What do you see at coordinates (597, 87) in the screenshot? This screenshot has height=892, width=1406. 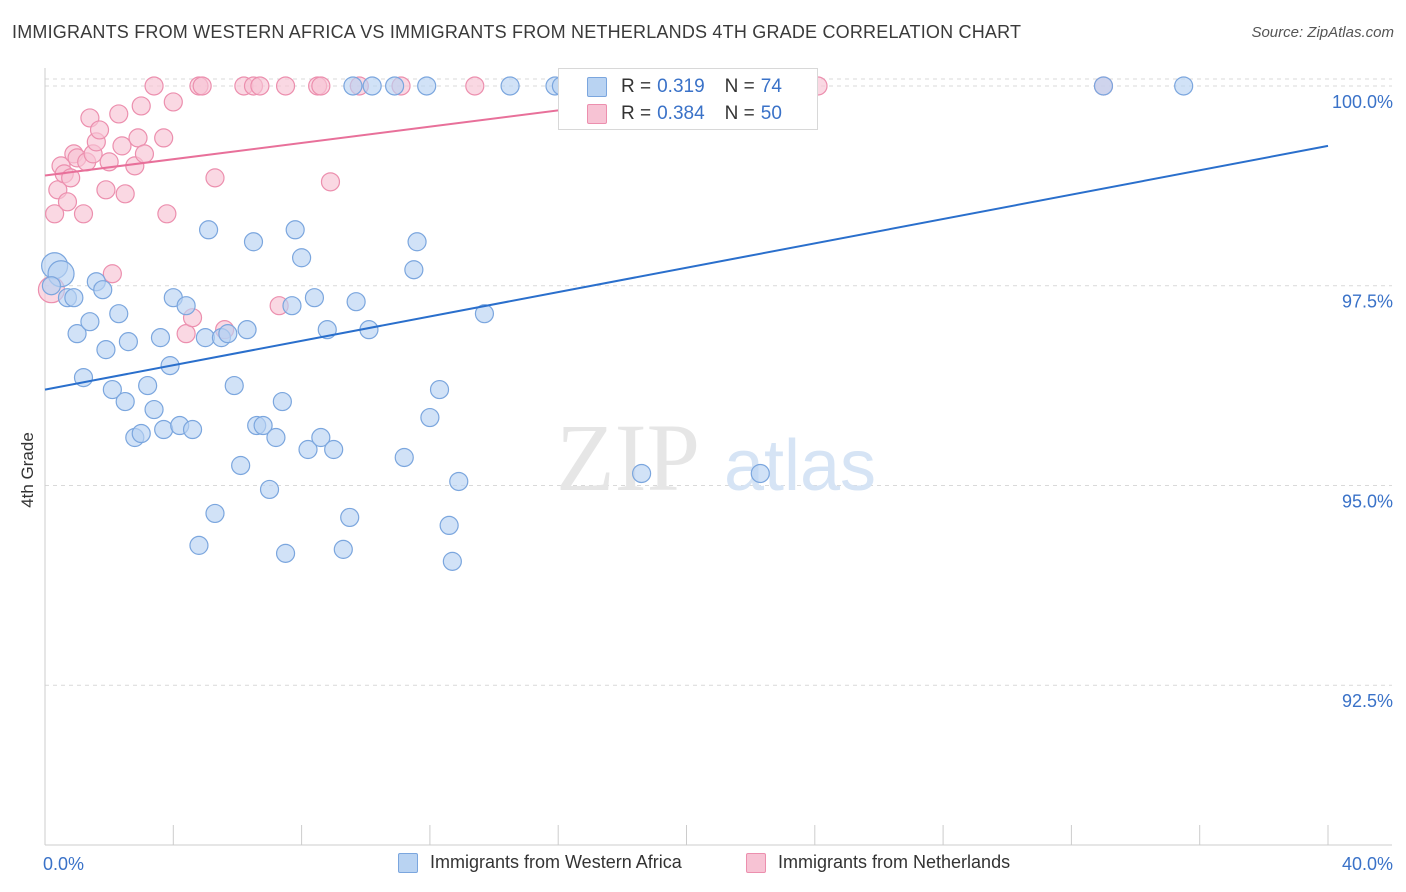 I see `legend-swatch-blue` at bounding box center [597, 87].